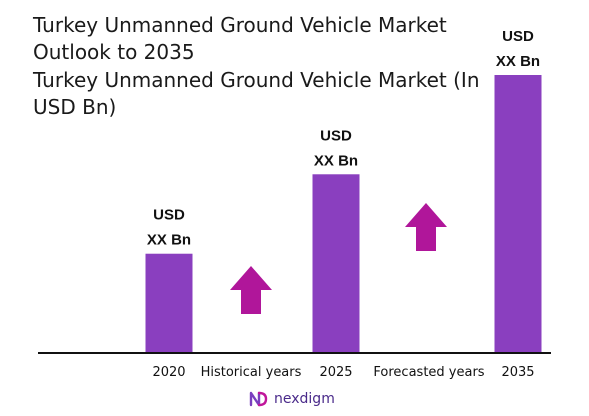 Image resolution: width=589 pixels, height=416 pixels. Describe the element at coordinates (169, 215) in the screenshot. I see `data-label-2020-0: USD` at that location.